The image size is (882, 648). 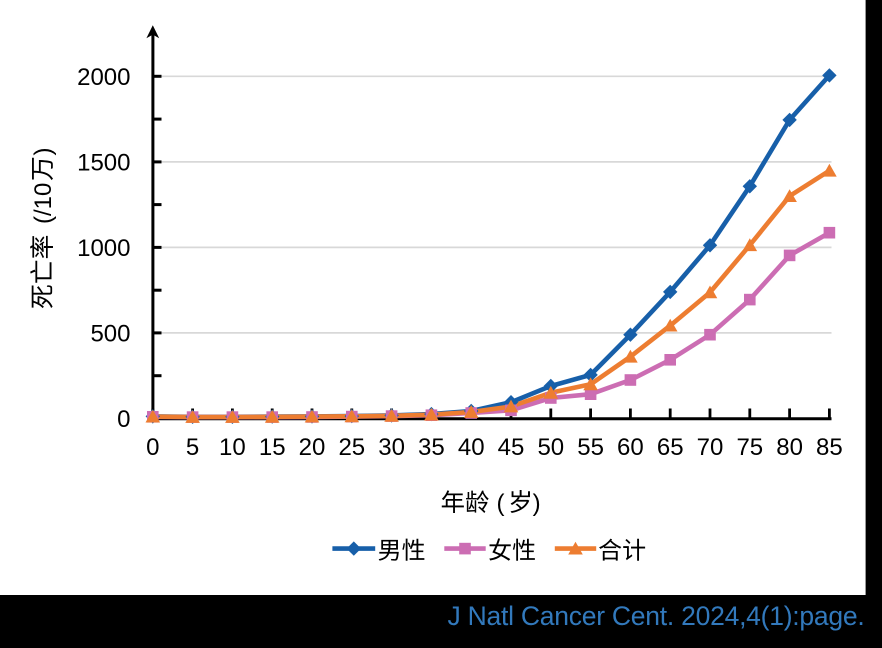 I want to click on svg-text:J Natl Cancer Cent. 2024,4(1):: J Natl Cancer Cent. 2024,4(1):page., so click(x=656, y=616).